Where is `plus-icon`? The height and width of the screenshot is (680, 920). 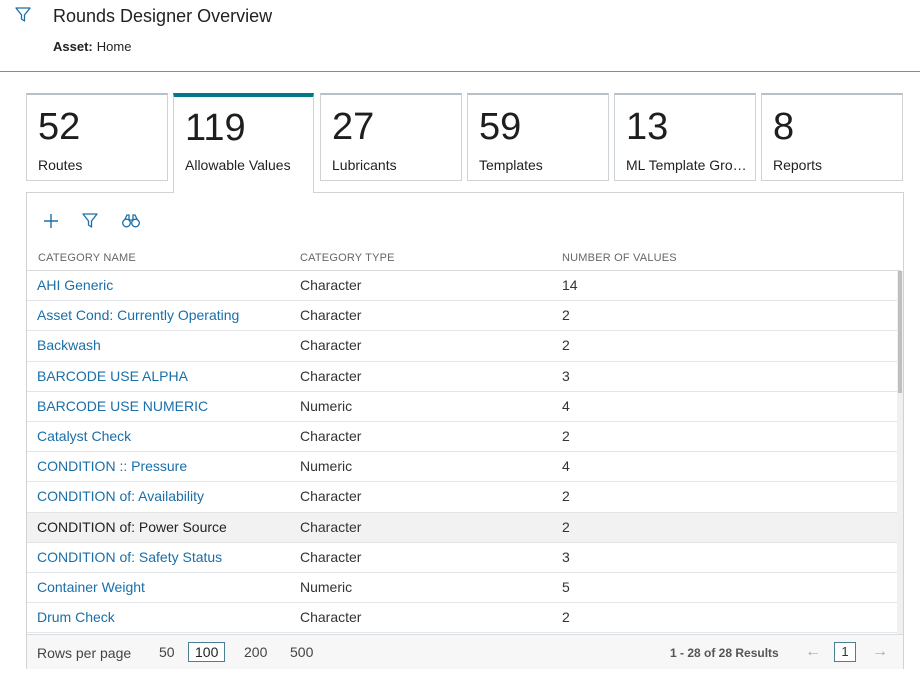 plus-icon is located at coordinates (51, 221).